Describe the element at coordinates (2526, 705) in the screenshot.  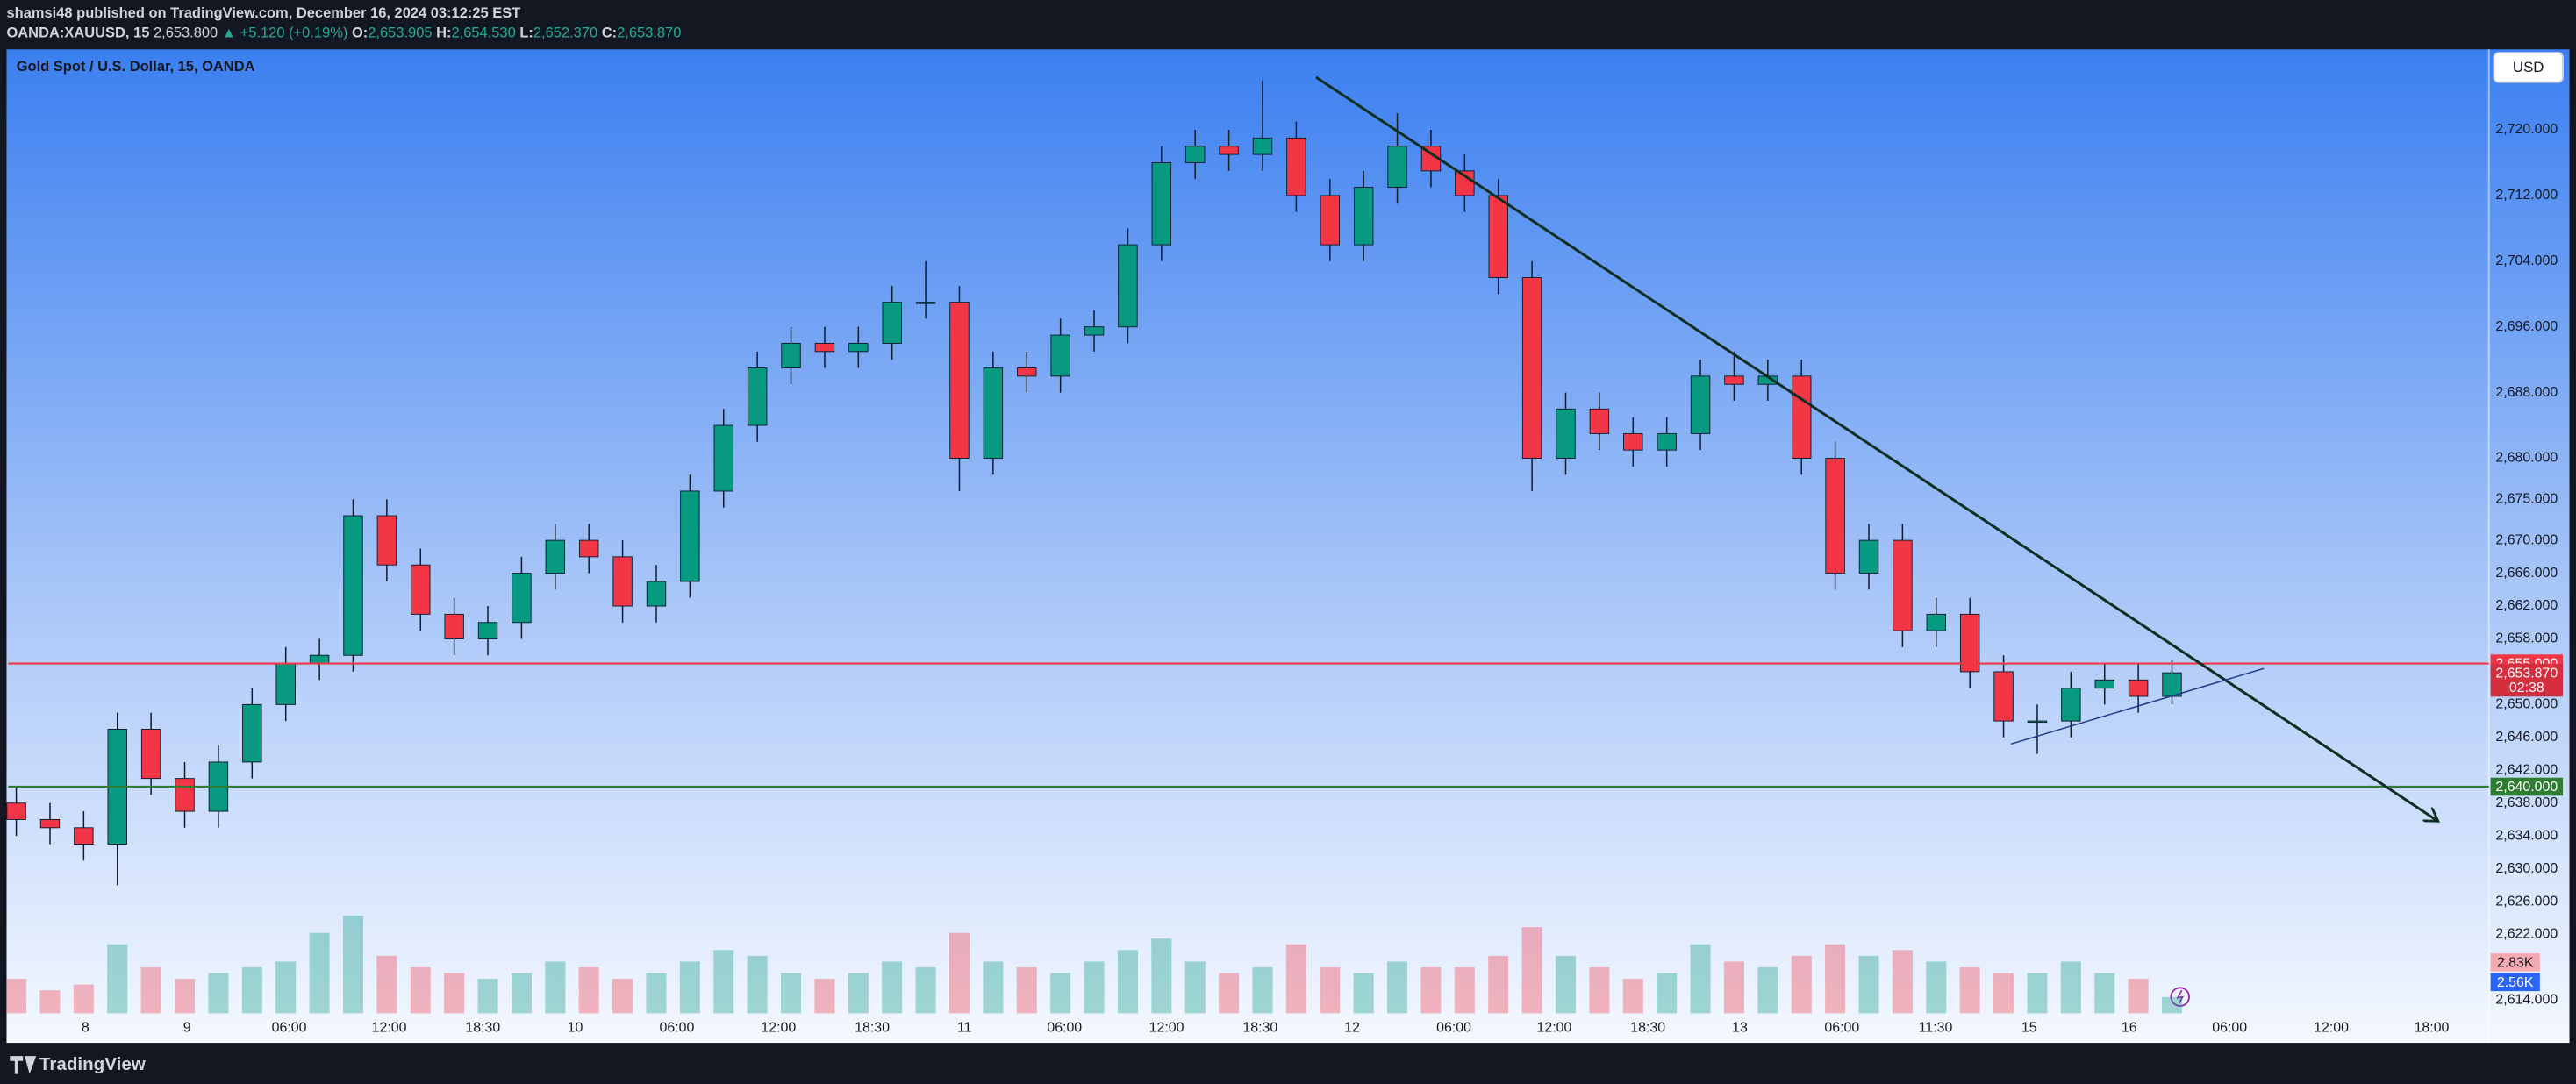
I see `y-tick-label: 2,650.000` at that location.